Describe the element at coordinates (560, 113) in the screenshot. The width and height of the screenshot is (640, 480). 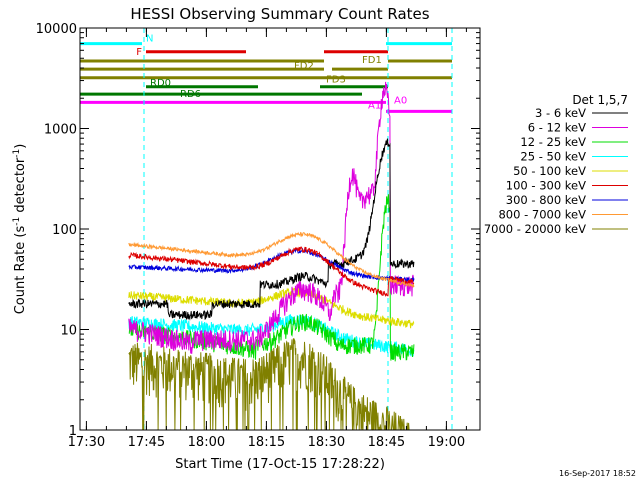
I see `legend-label: 3 - 6 keV` at that location.